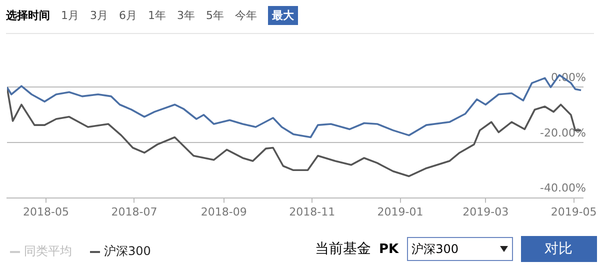 The image size is (600, 273). Describe the element at coordinates (283, 15) in the screenshot. I see `text: 最大` at that location.